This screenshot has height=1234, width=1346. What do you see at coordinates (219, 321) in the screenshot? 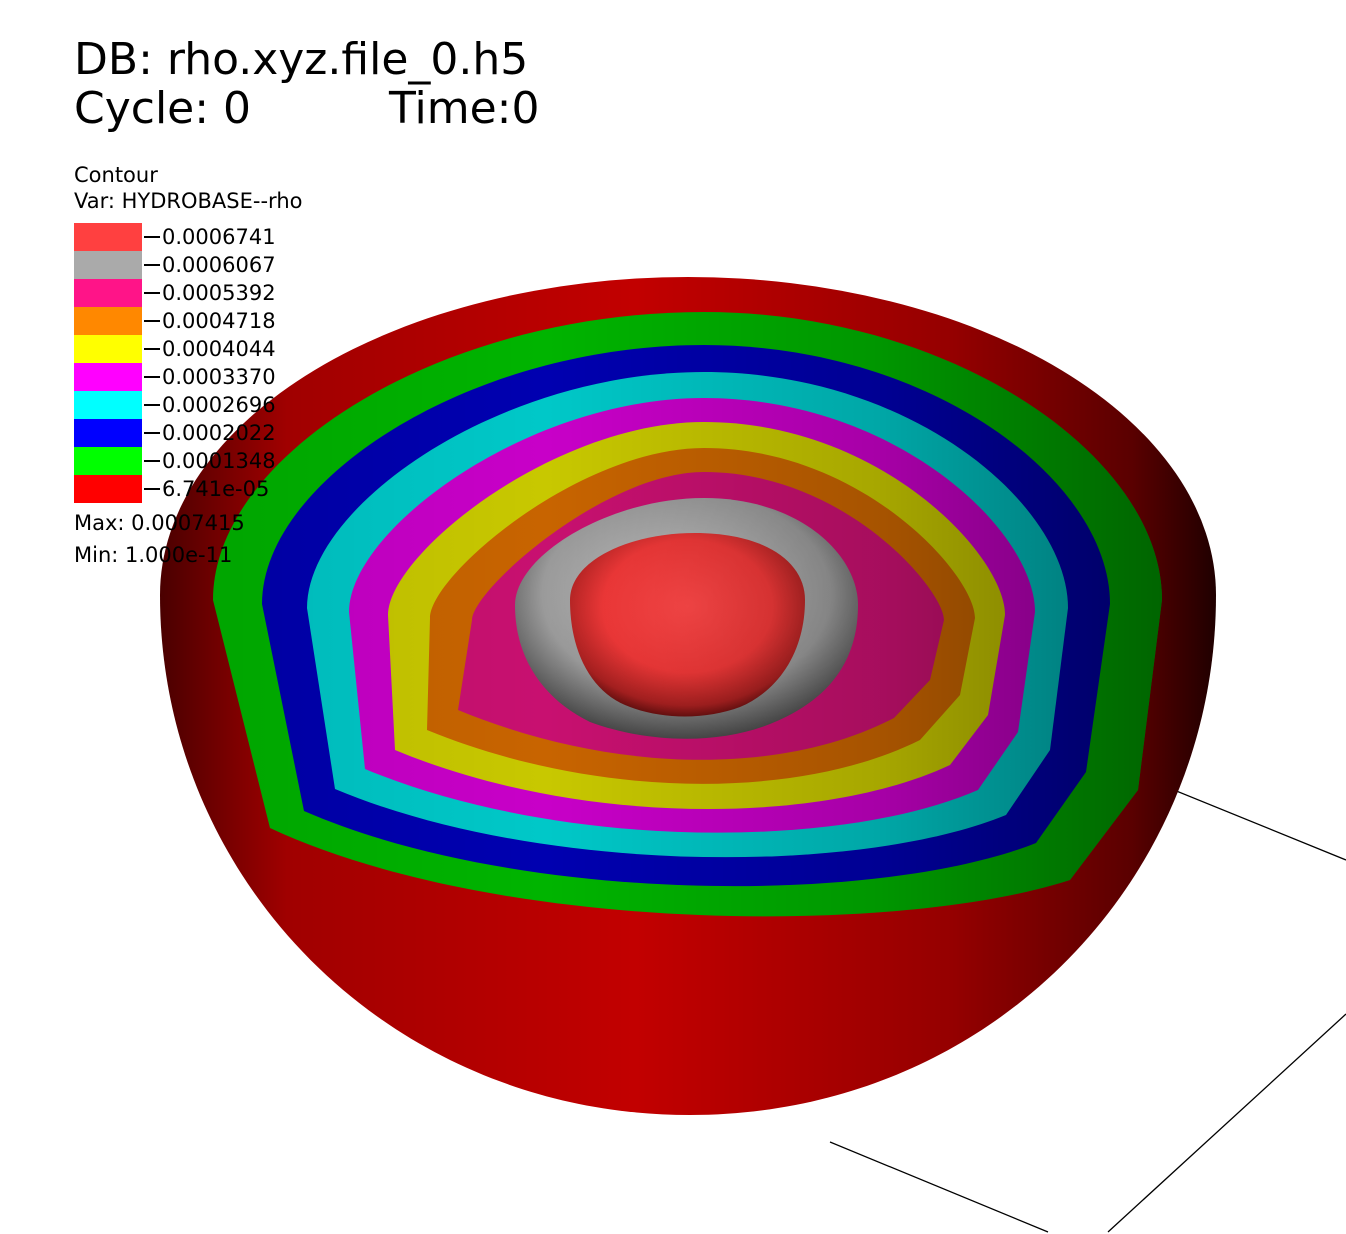
I see `legend-value: 0.0004718` at bounding box center [219, 321].